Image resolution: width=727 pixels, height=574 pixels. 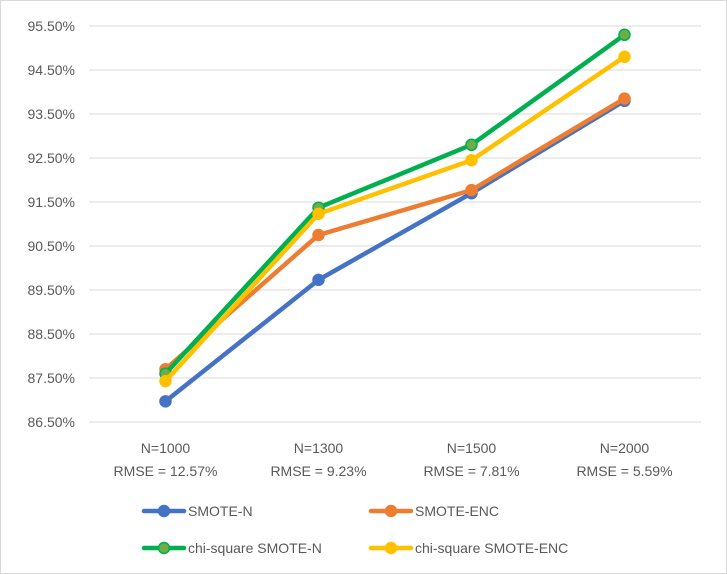 I want to click on x-tick-label: RMSE = 7.81%, so click(x=471, y=471).